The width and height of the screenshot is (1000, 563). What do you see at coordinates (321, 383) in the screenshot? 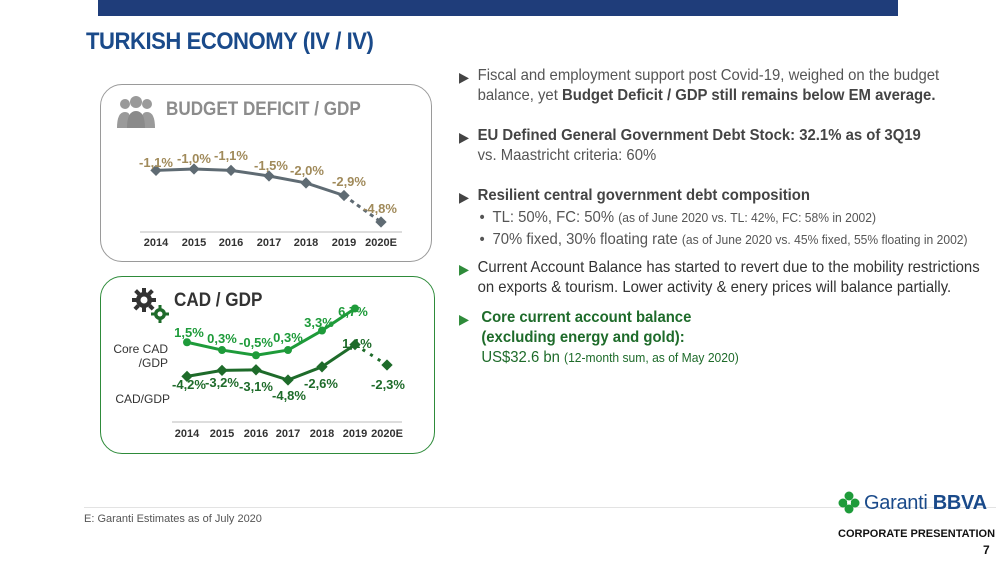
I see `cad-data-label: -2,6%` at bounding box center [321, 383].